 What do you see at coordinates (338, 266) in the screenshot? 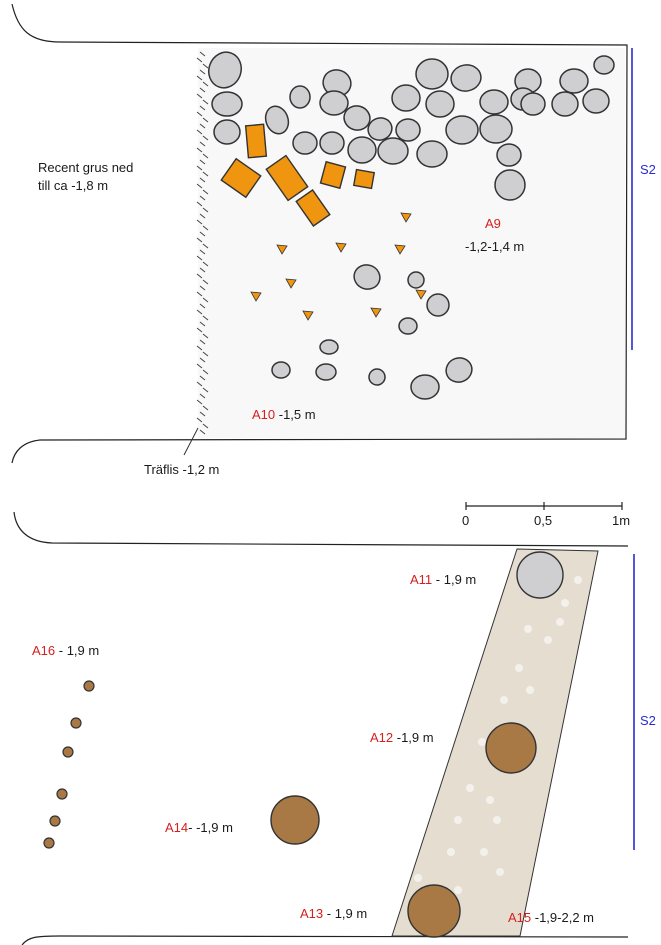
I see `tile-fragments` at bounding box center [338, 266].